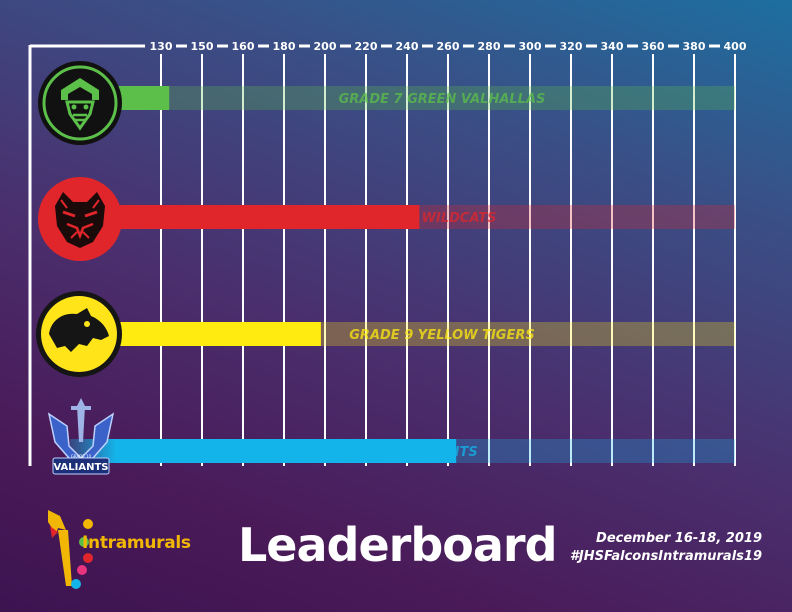 The height and width of the screenshot is (612, 792). I want to click on tick-label: 260, so click(448, 46).